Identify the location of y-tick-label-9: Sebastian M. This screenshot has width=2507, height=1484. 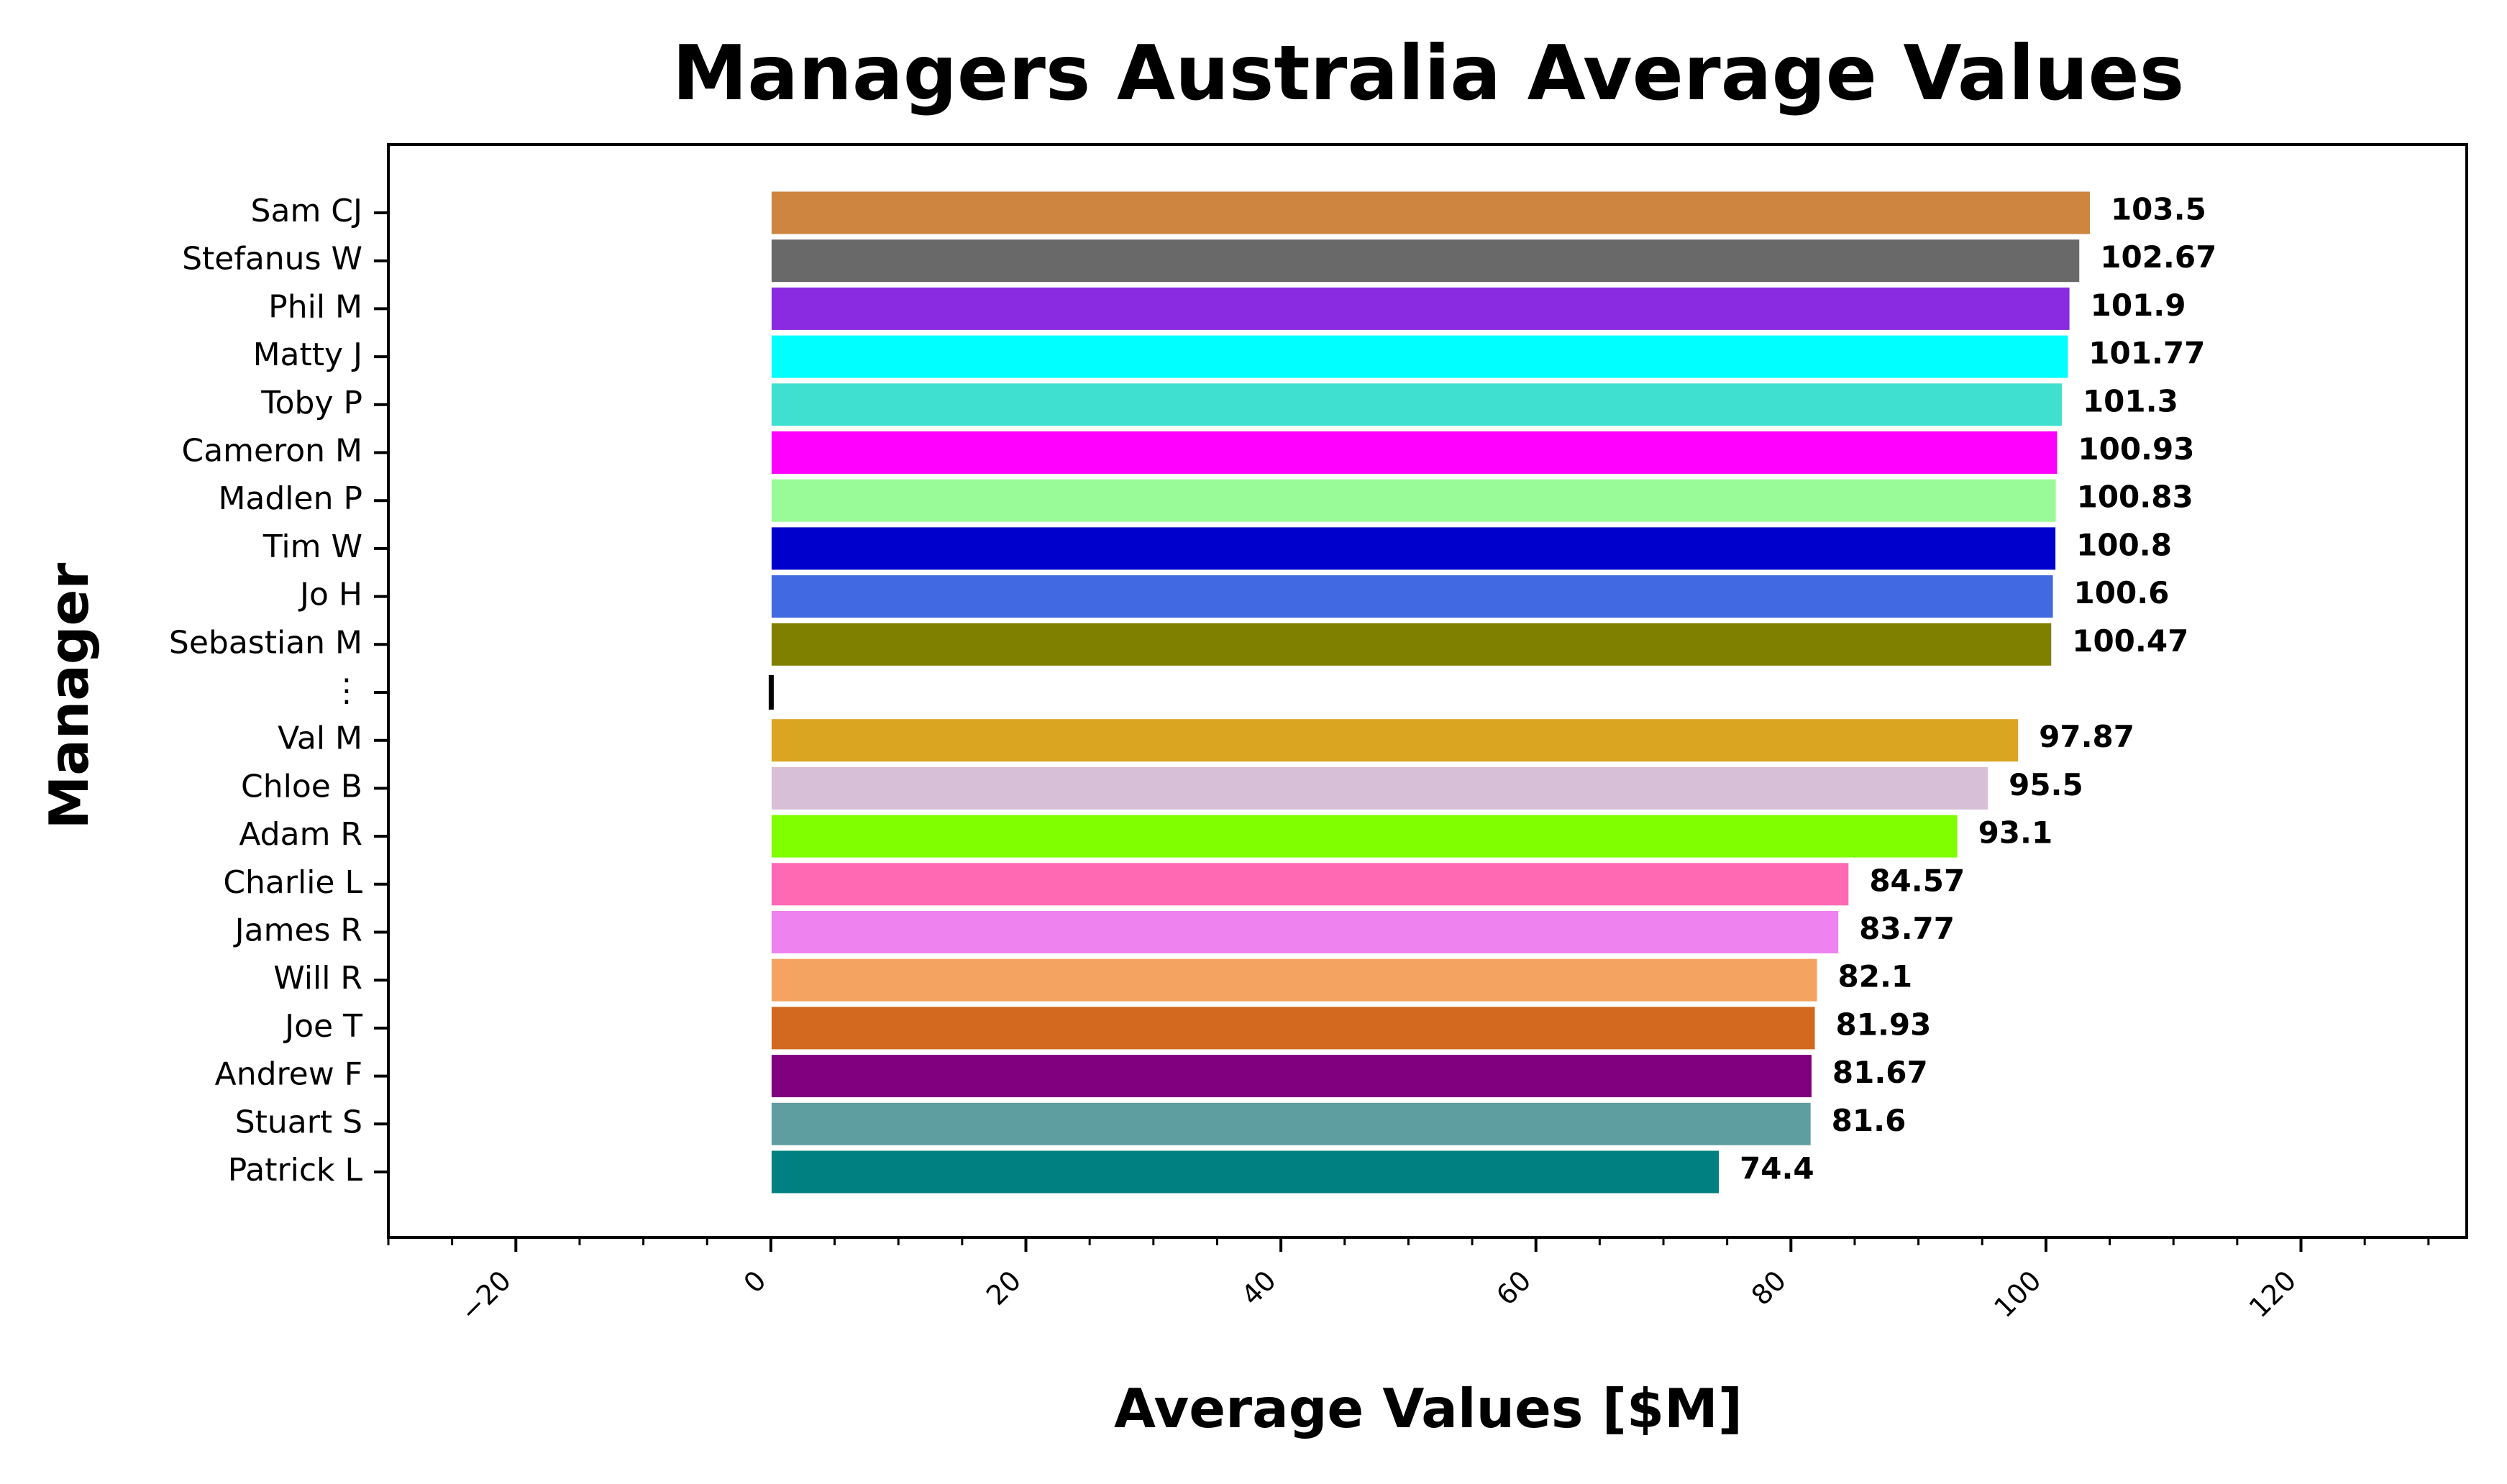
(265, 642).